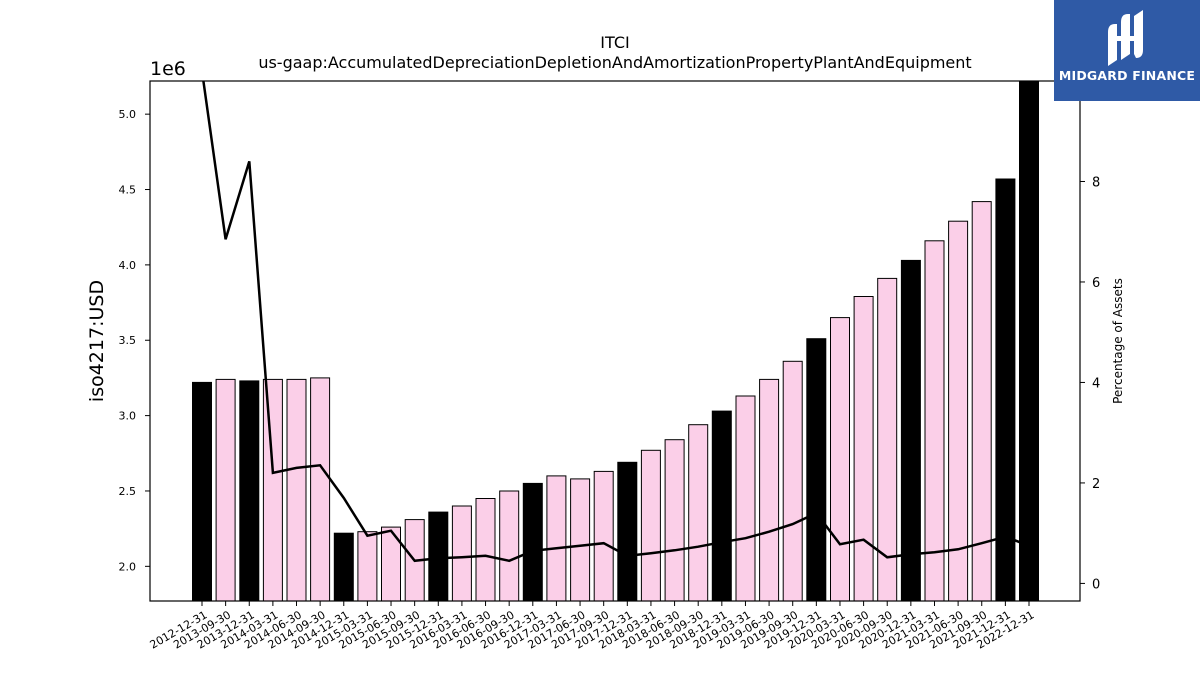 Image resolution: width=1200 pixels, height=675 pixels. I want to click on logo-text: MIDGARD FINANCE, so click(1127, 75).